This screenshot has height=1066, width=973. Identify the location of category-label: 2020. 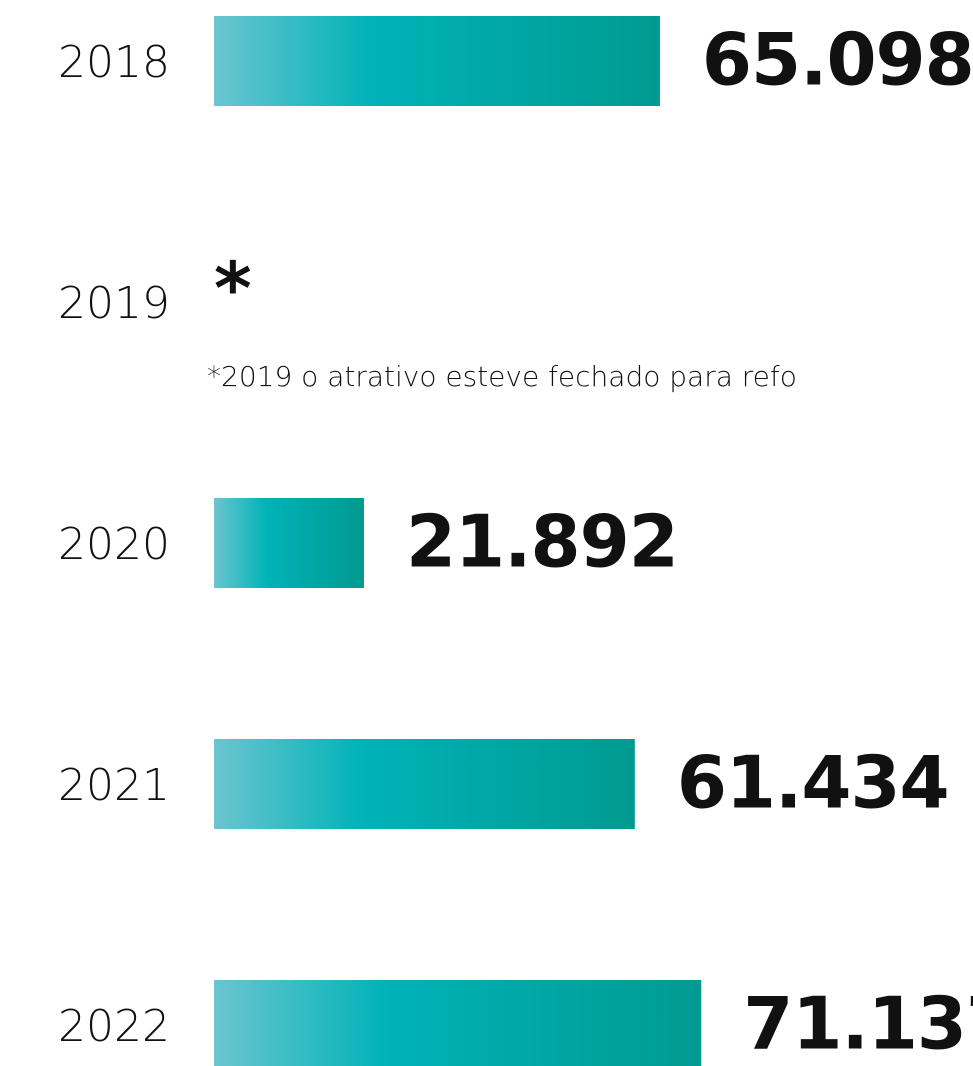
(114, 544).